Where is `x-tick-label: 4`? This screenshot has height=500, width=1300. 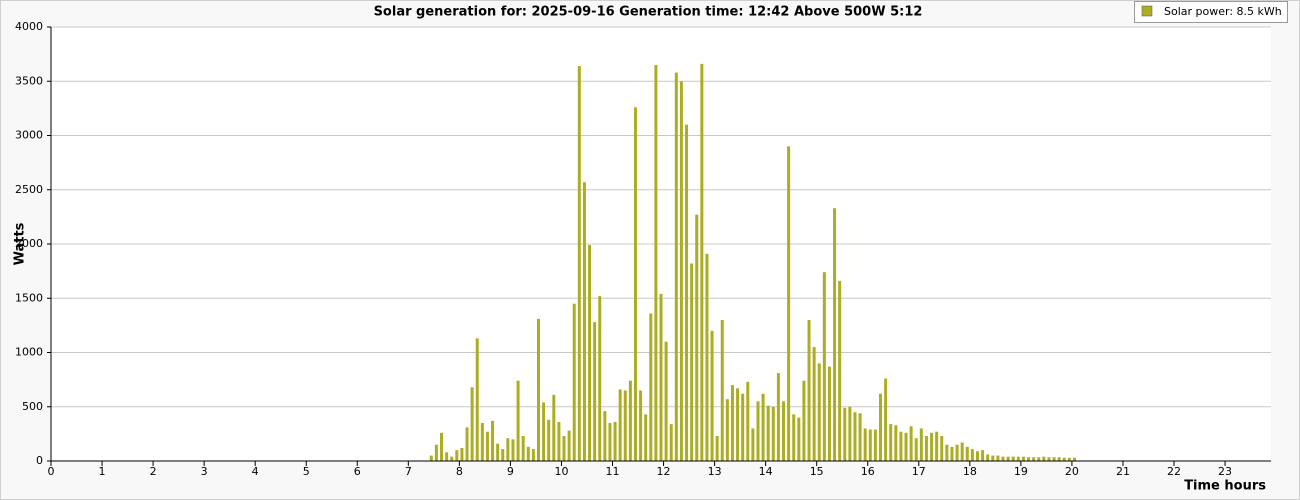
x-tick-label: 4 is located at coordinates (255, 471).